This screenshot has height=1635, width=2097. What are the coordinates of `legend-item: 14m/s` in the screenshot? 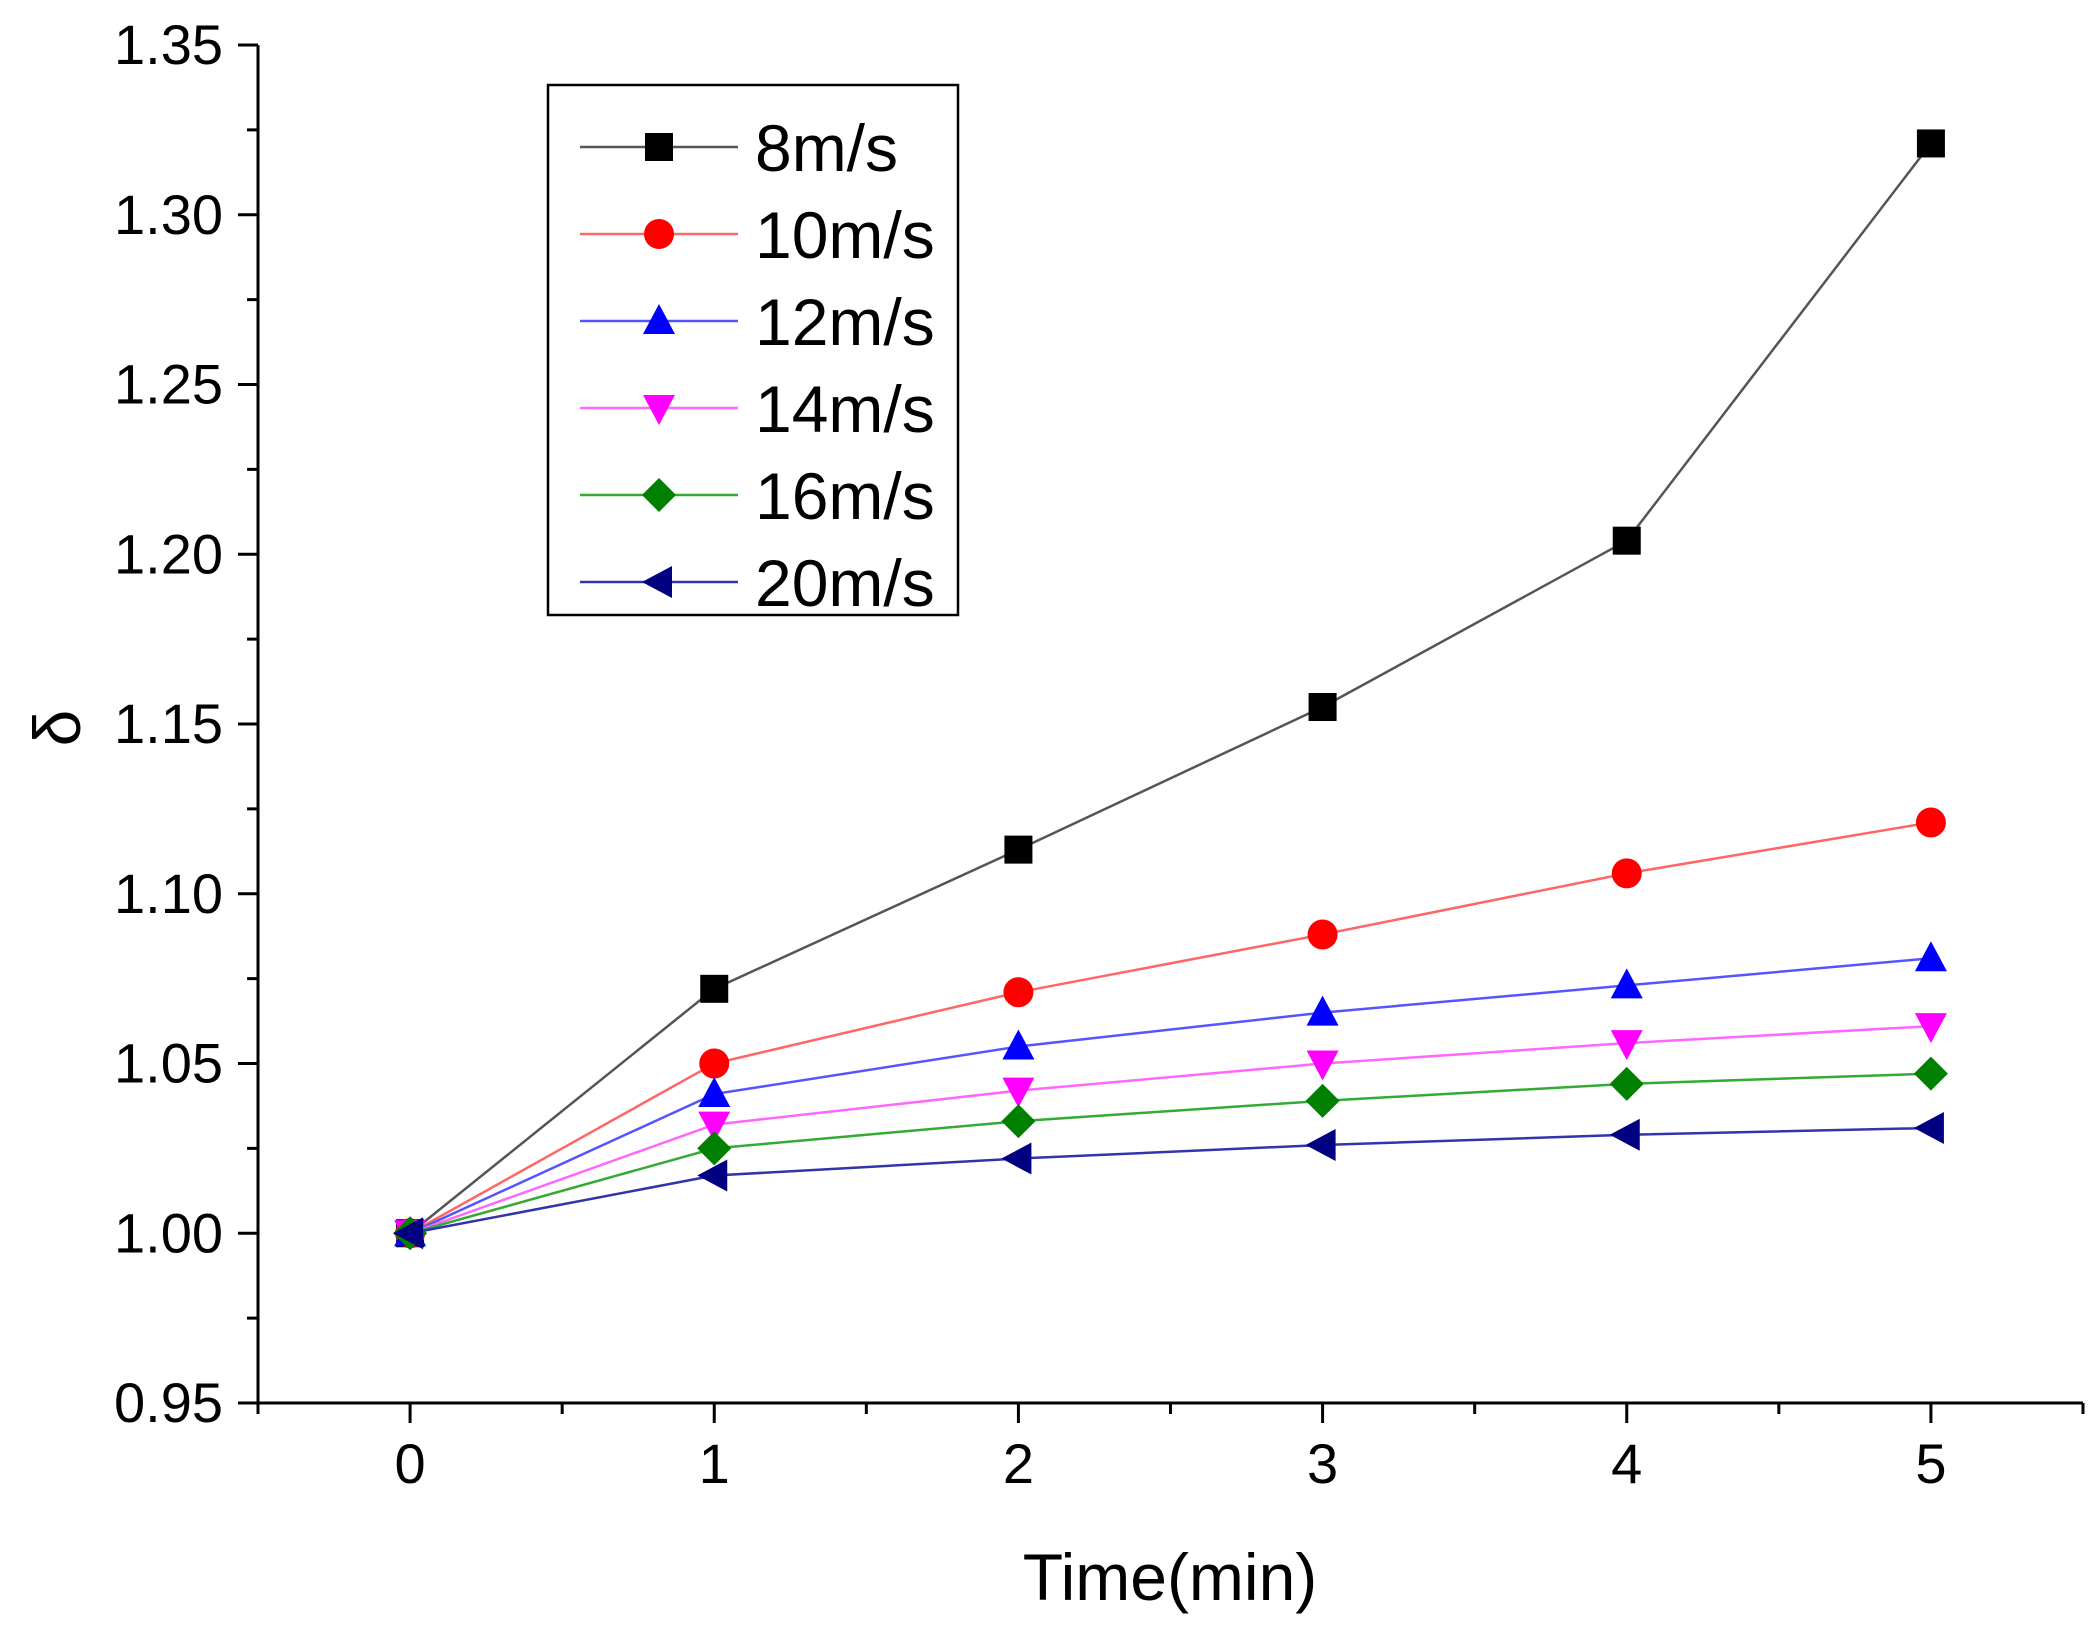 It's located at (757, 409).